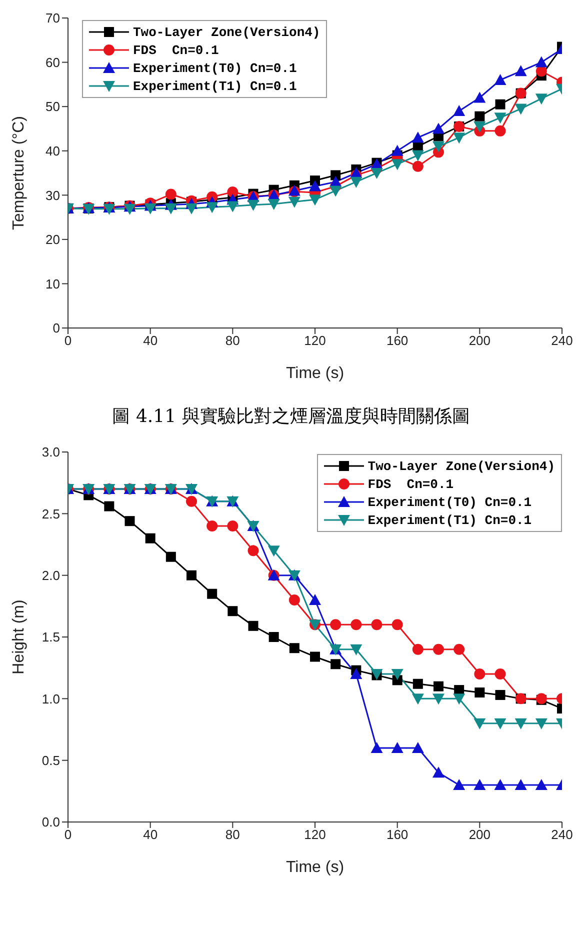 This screenshot has height=925, width=582. I want to click on y-tick-label: 1.0, so click(51, 698).